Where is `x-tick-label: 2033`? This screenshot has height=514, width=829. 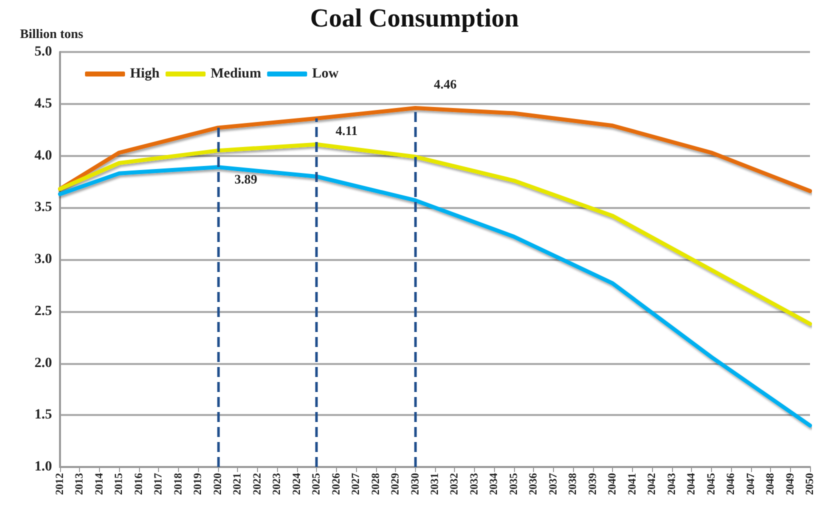
x-tick-label: 2033 is located at coordinates (474, 483).